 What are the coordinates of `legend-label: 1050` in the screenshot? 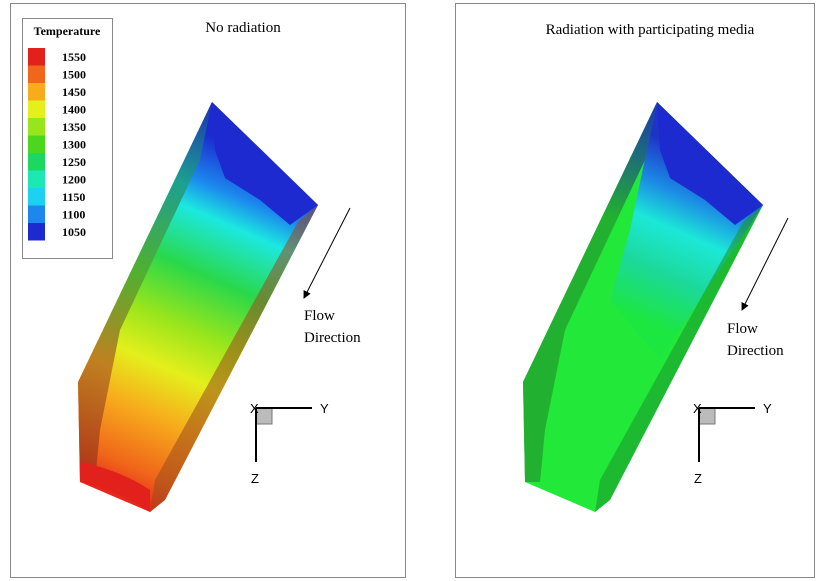 It's located at (74, 232).